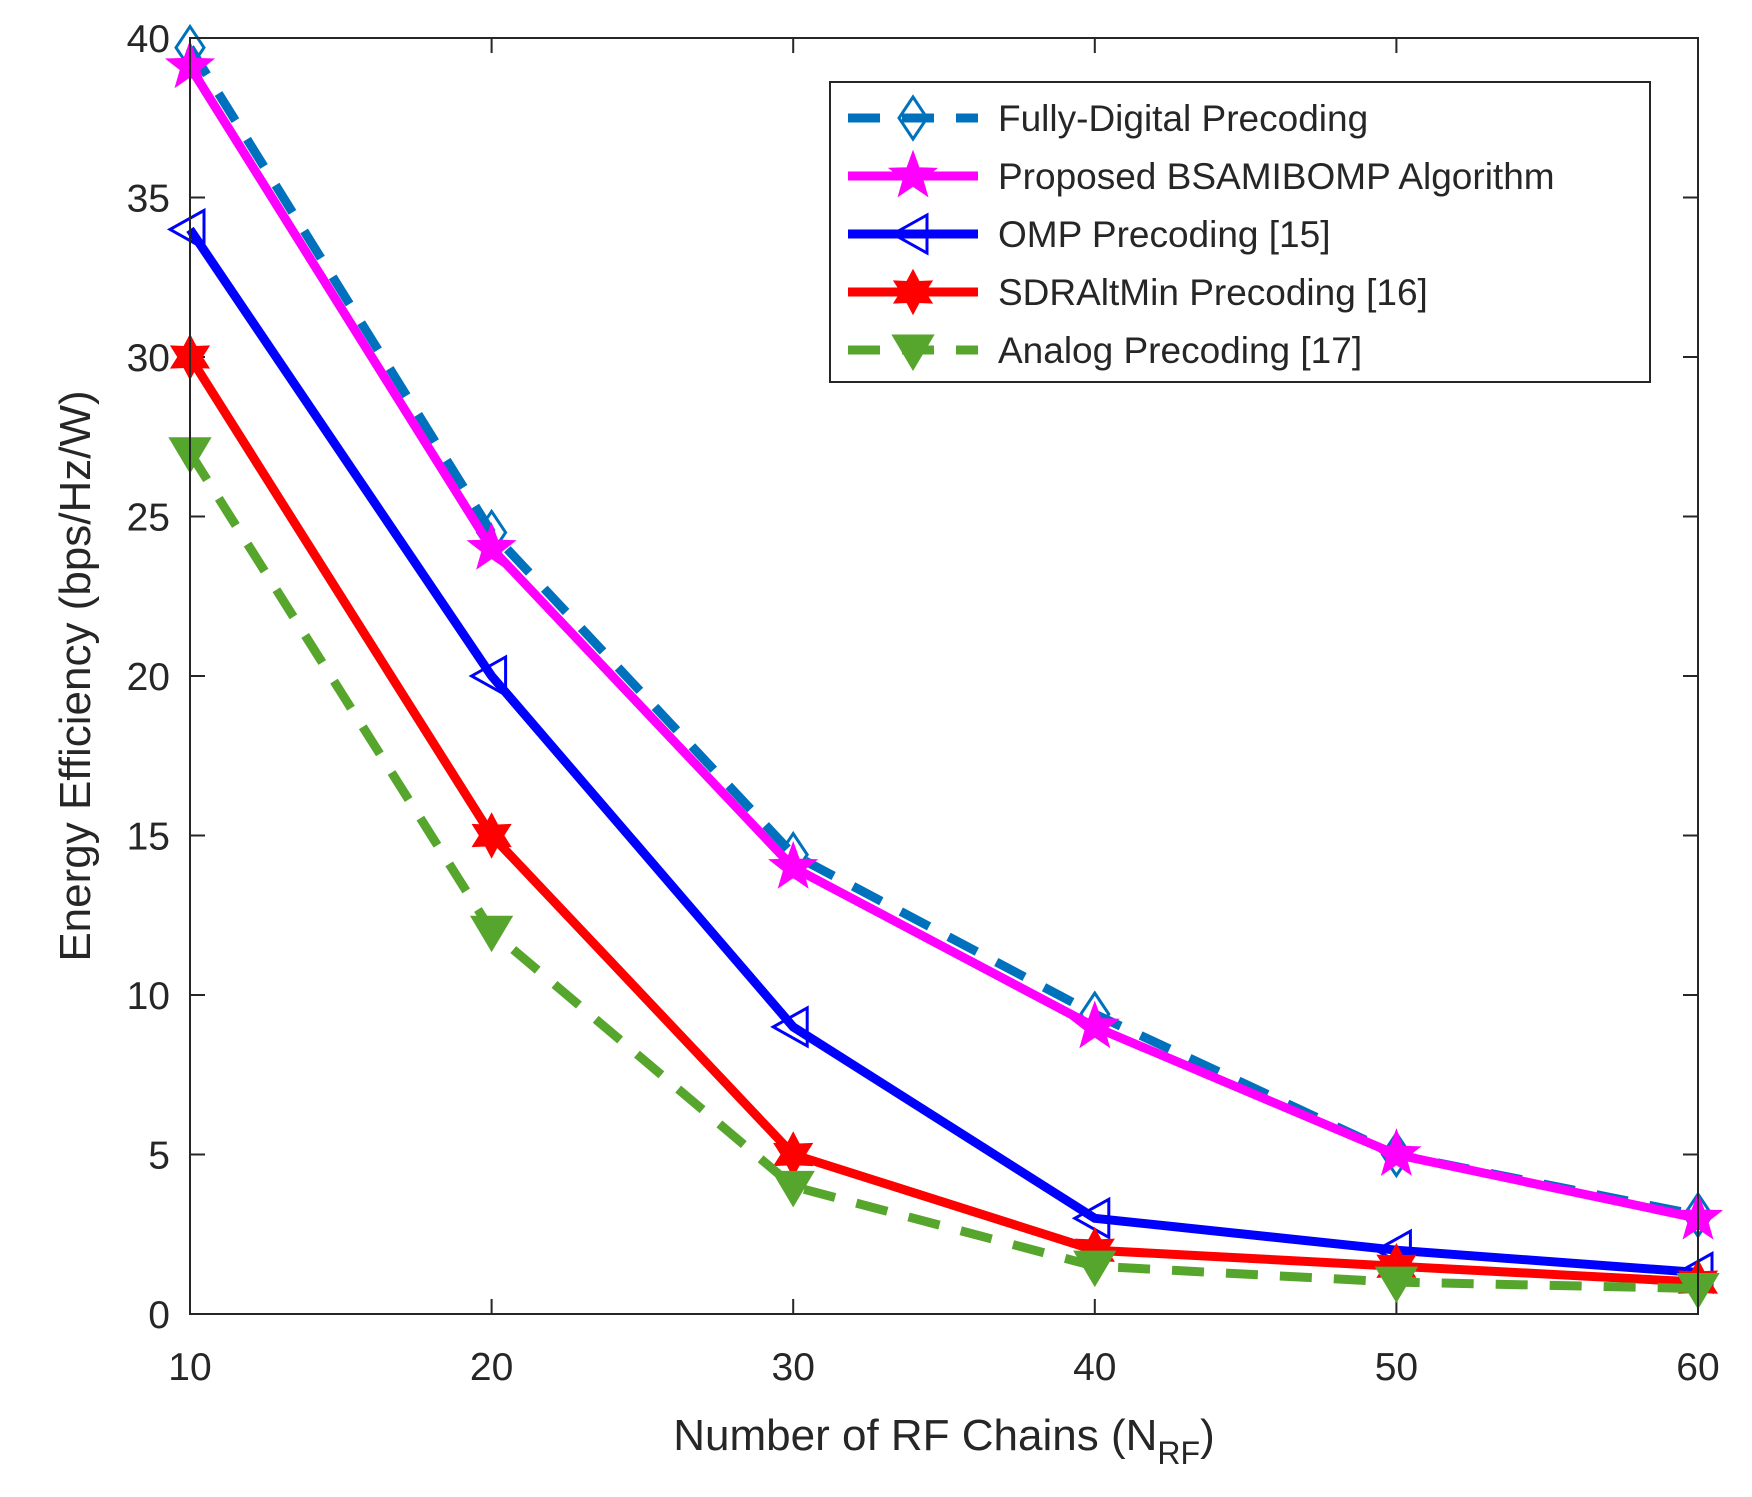  What do you see at coordinates (189, 1367) in the screenshot?
I see `x-tick-label: 10` at bounding box center [189, 1367].